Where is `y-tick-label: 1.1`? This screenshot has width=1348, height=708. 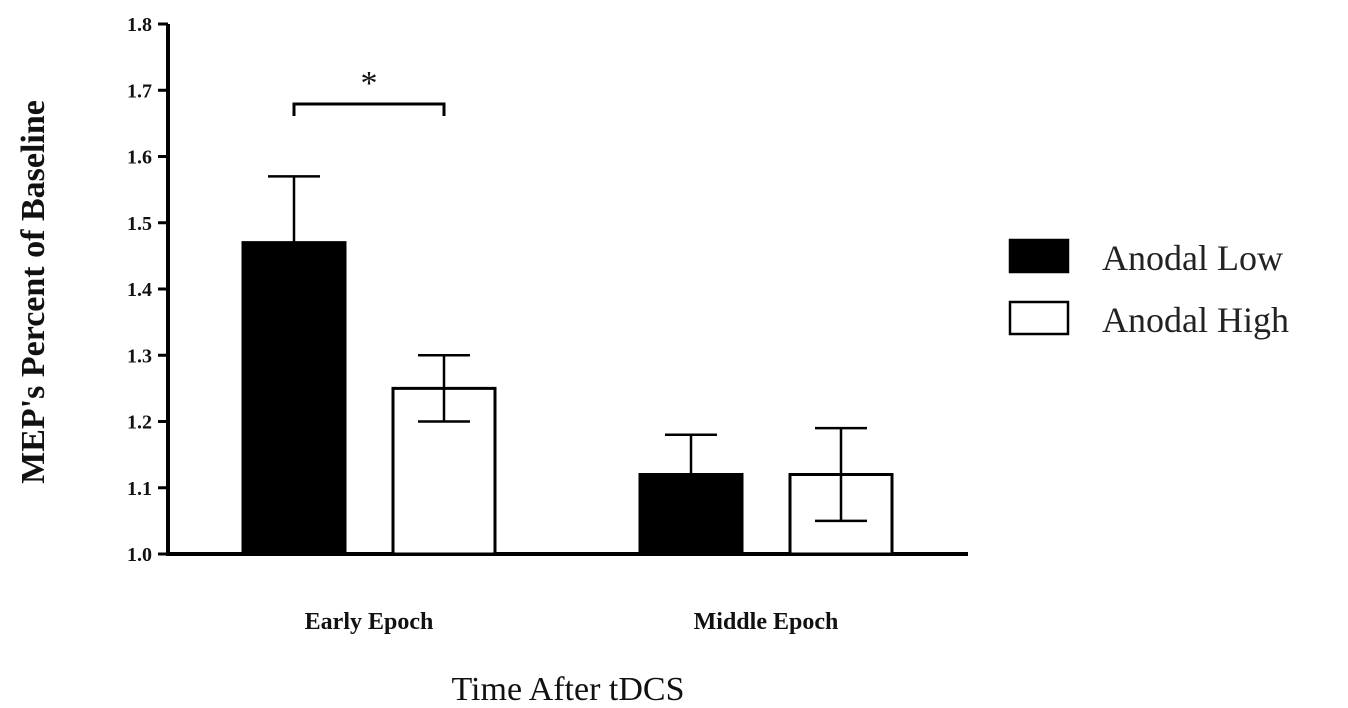 y-tick-label: 1.1 is located at coordinates (139, 489).